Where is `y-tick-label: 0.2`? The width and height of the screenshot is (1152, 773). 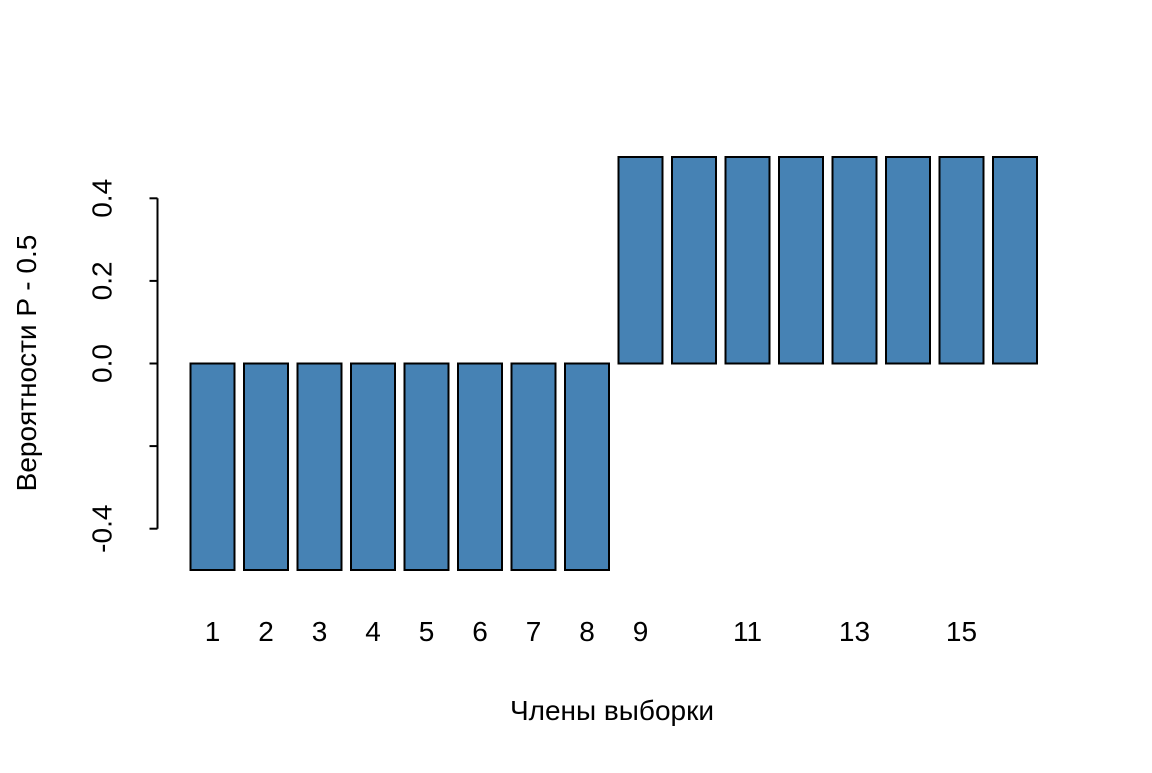
y-tick-label: 0.2 is located at coordinates (102, 280).